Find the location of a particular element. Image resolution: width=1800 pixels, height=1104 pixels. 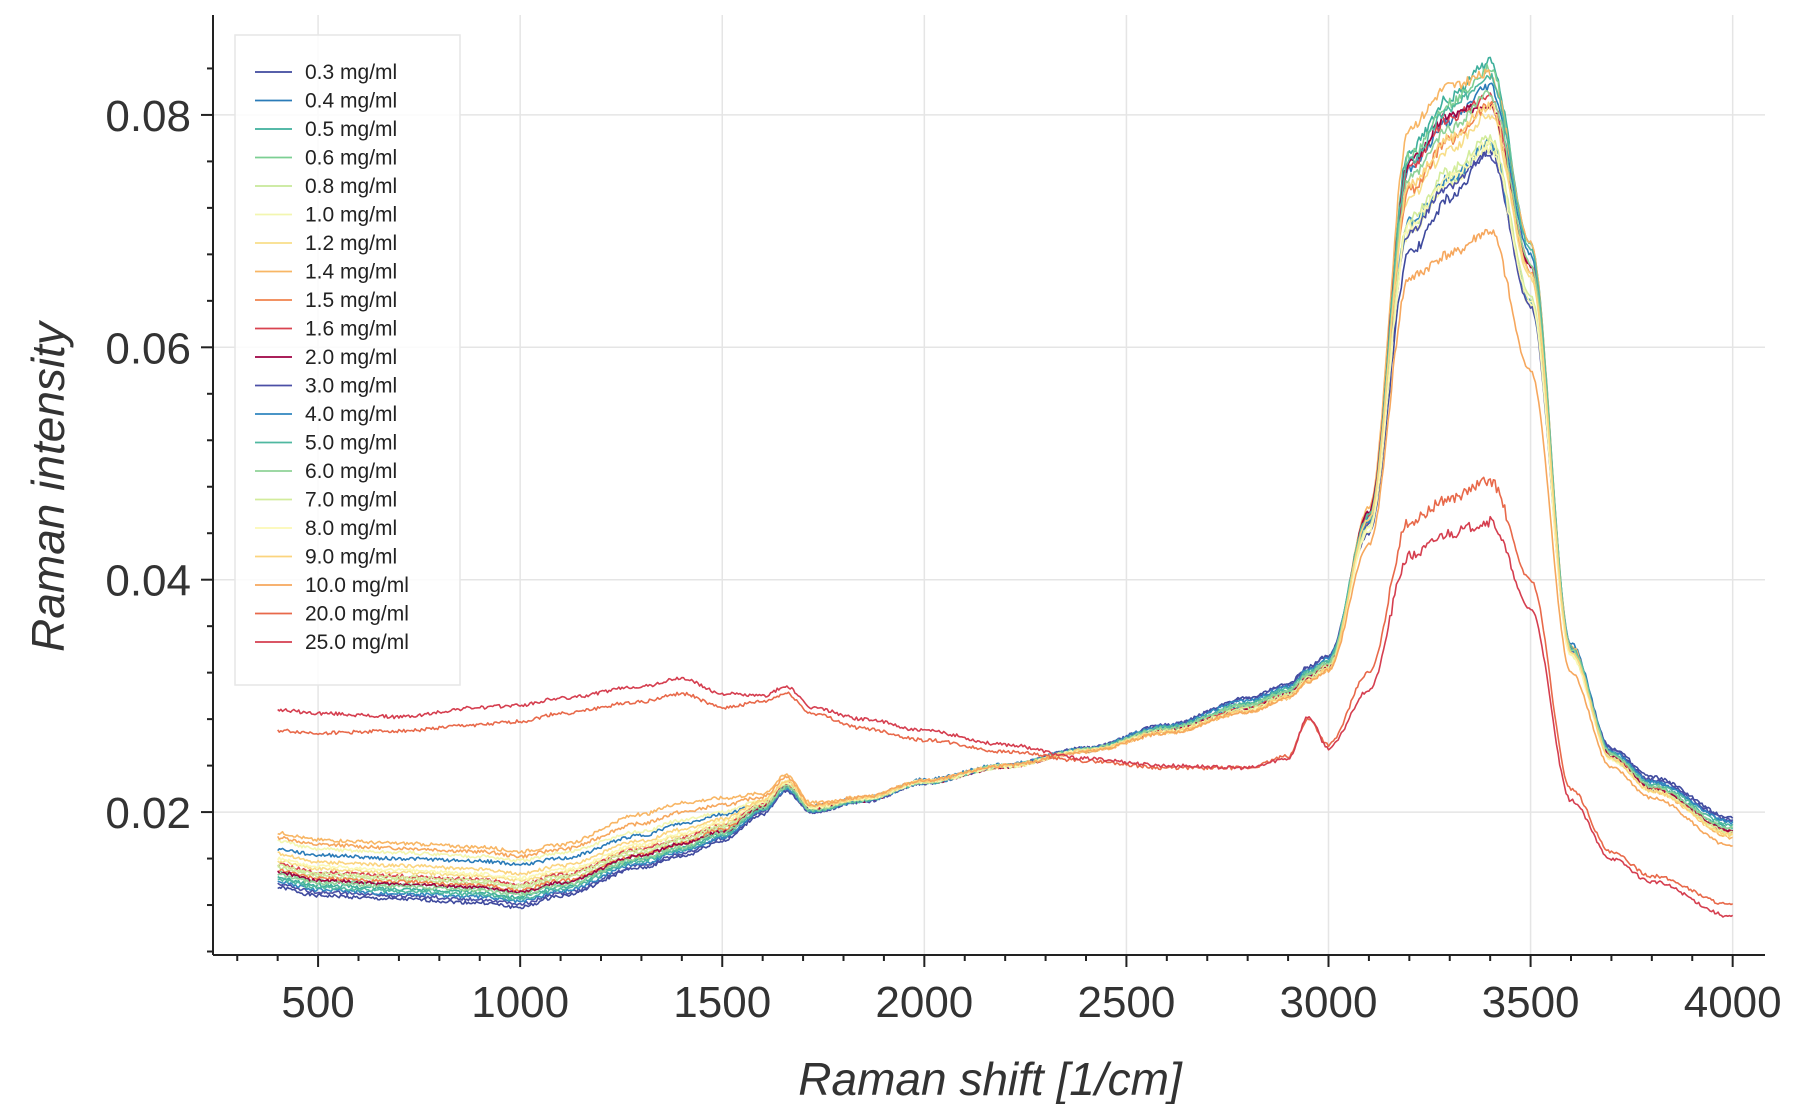

legend-label: 1.5 mg/ml is located at coordinates (351, 300).